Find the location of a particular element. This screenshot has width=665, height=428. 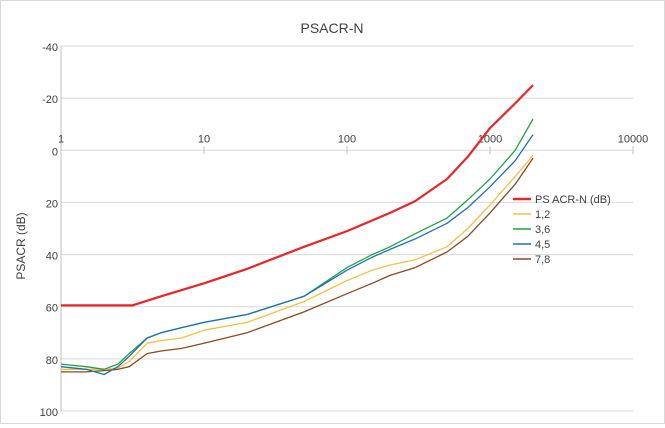

legend-label-1: 1,2 is located at coordinates (542, 215).